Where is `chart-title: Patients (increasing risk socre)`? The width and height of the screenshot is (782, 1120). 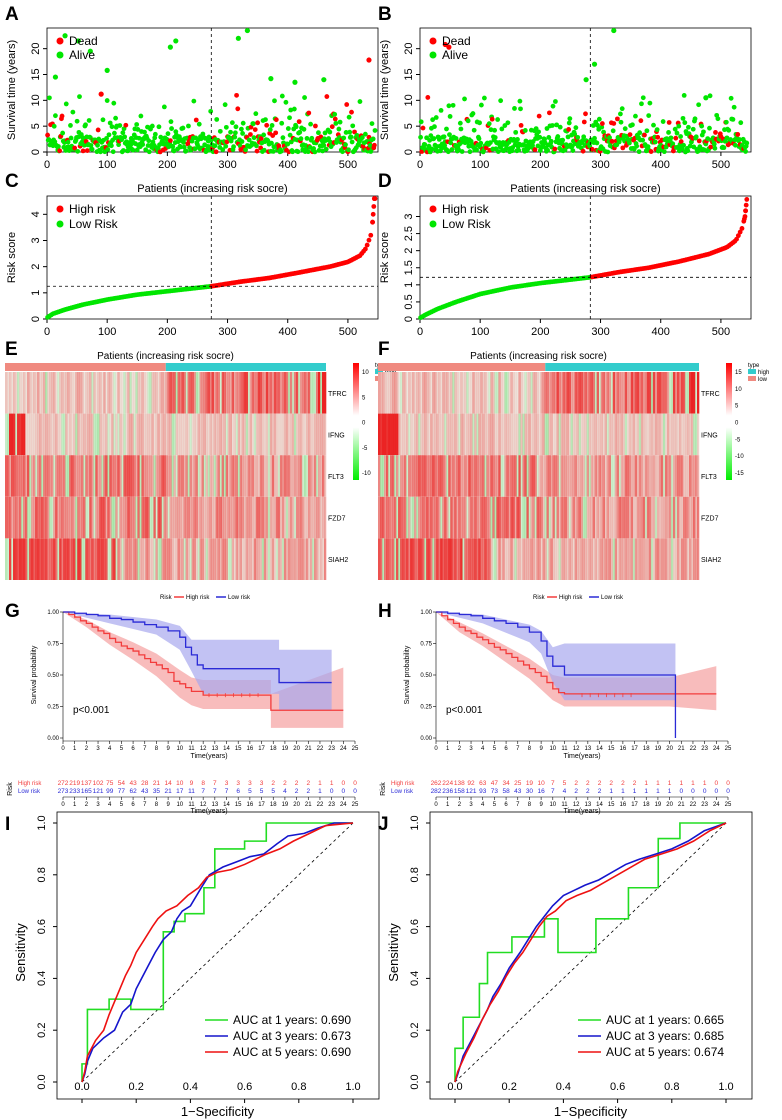 chart-title: Patients (increasing risk socre) is located at coordinates (585, 189).